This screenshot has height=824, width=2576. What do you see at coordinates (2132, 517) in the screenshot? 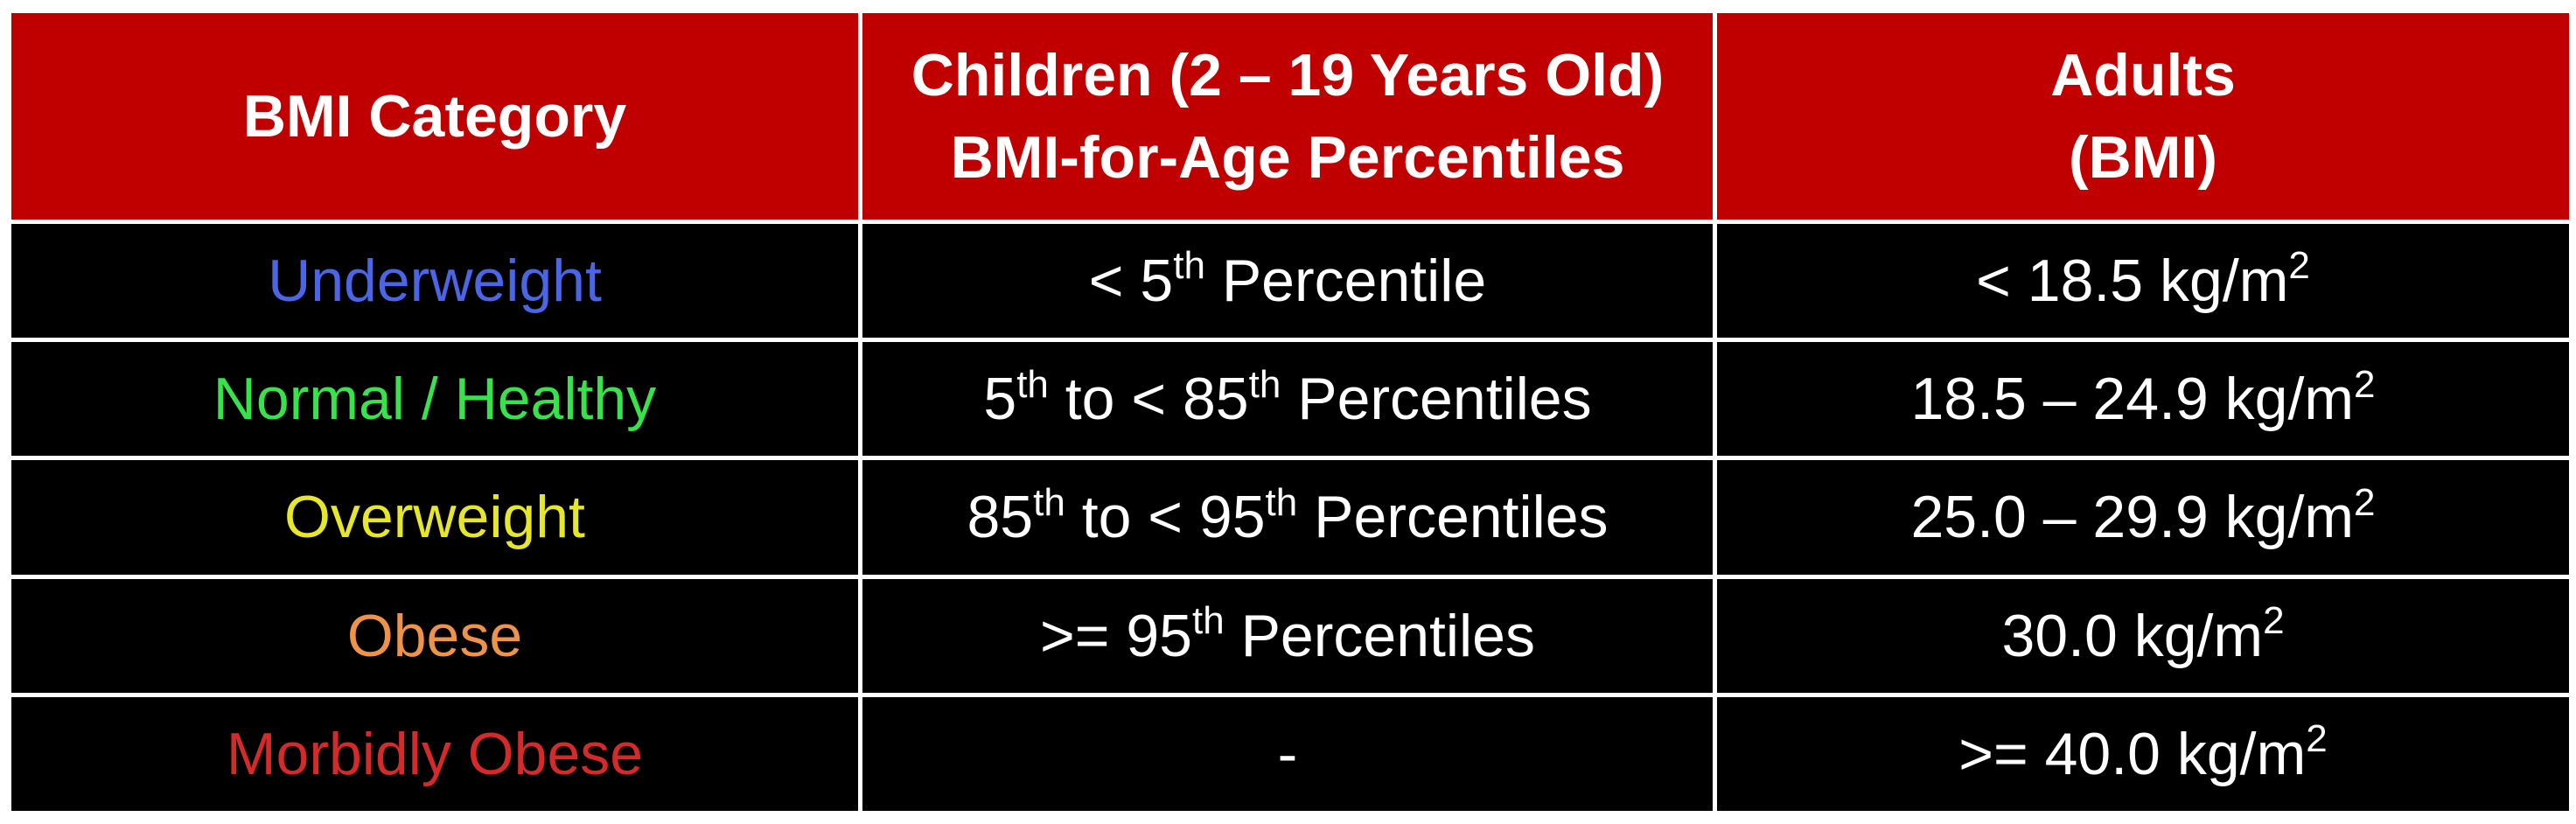
I see `adults-text: 25.0 – 29.9 kg/m` at bounding box center [2132, 517].